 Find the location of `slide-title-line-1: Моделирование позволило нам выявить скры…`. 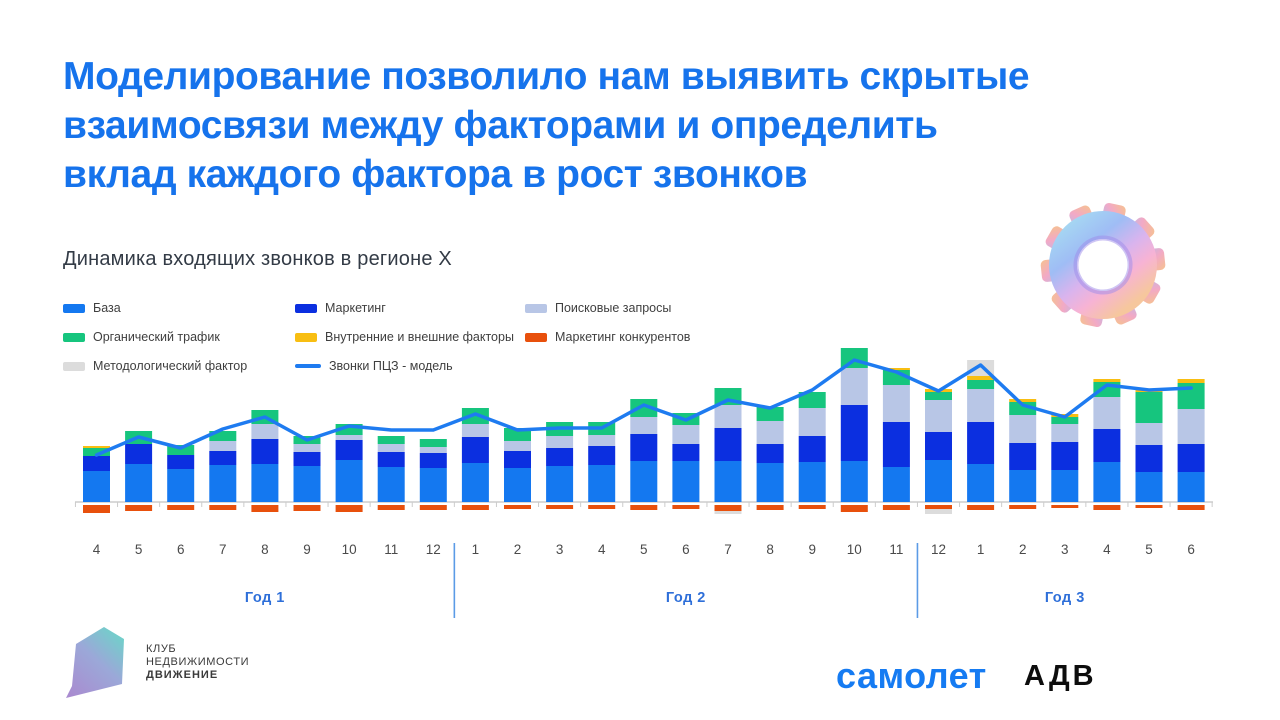

slide-title-line-1: Моделирование позволило нам выявить скры… is located at coordinates (546, 76).